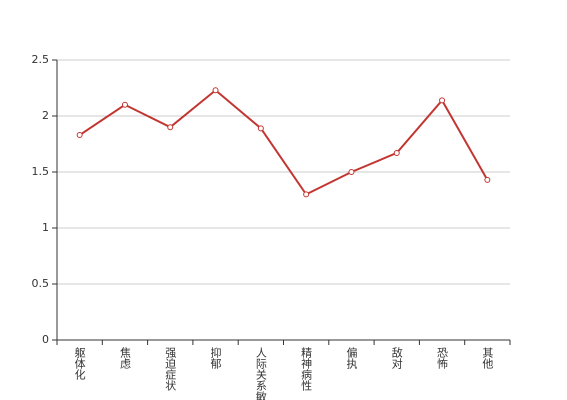 This screenshot has height=400, width=567. I want to click on y-tick-label: 0, so click(45, 339).